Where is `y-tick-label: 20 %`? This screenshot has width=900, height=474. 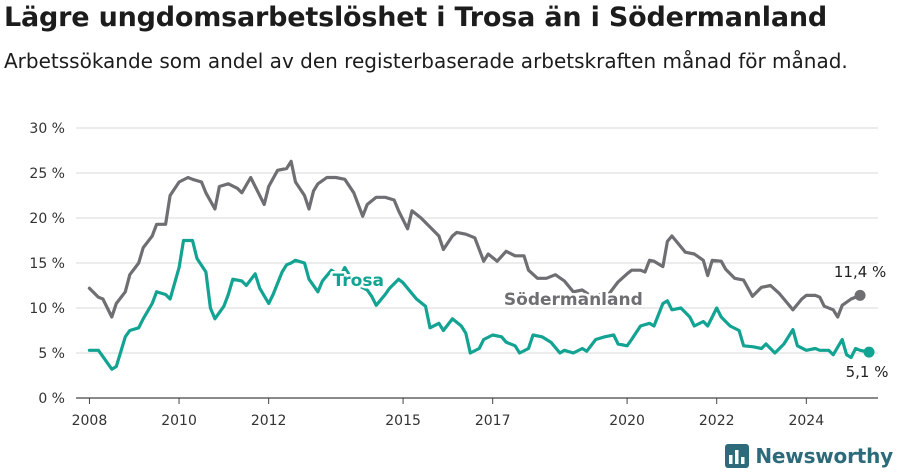 y-tick-label: 20 % is located at coordinates (47, 219).